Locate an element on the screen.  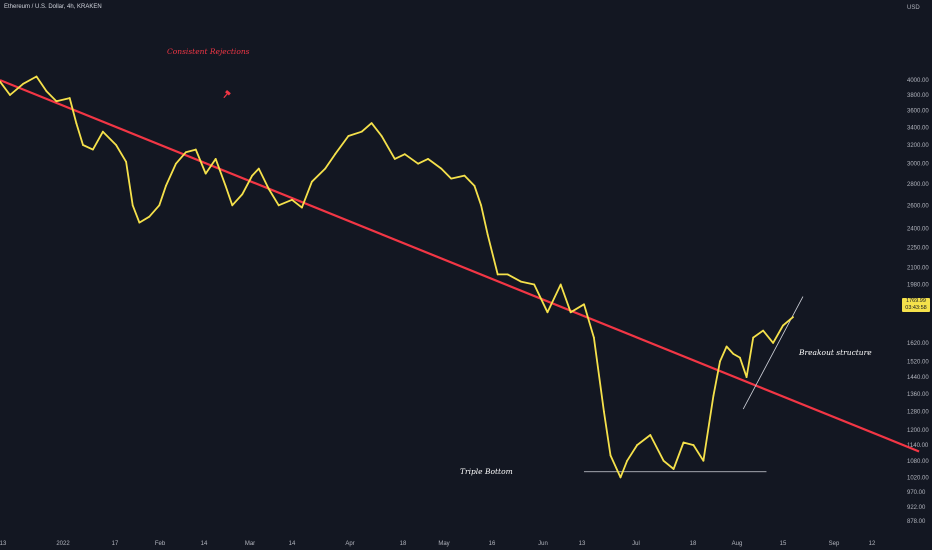
y-tick-label: 922.00 is located at coordinates (916, 508).